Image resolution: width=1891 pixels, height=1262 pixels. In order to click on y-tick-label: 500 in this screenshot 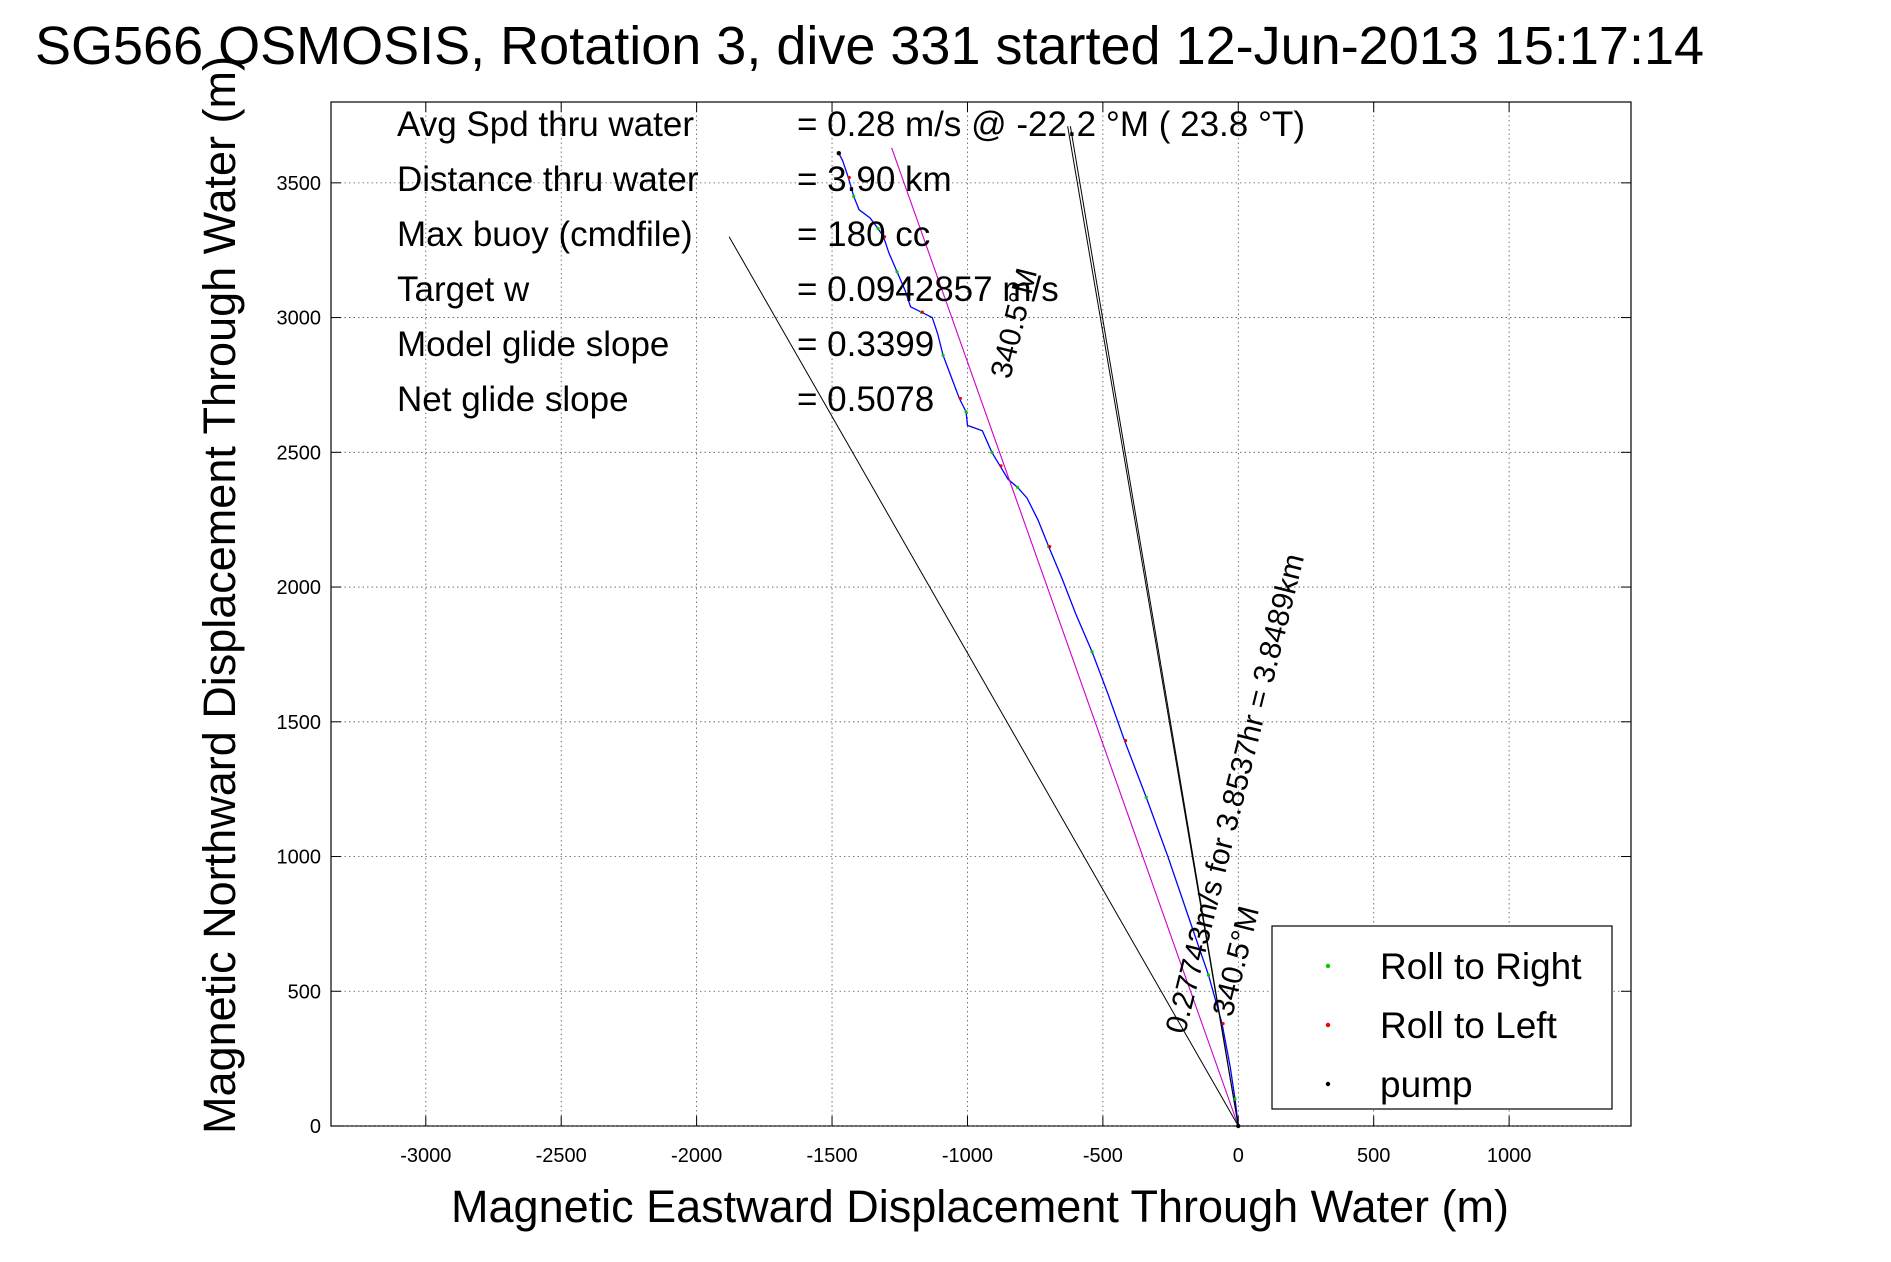, I will do `click(304, 992)`.